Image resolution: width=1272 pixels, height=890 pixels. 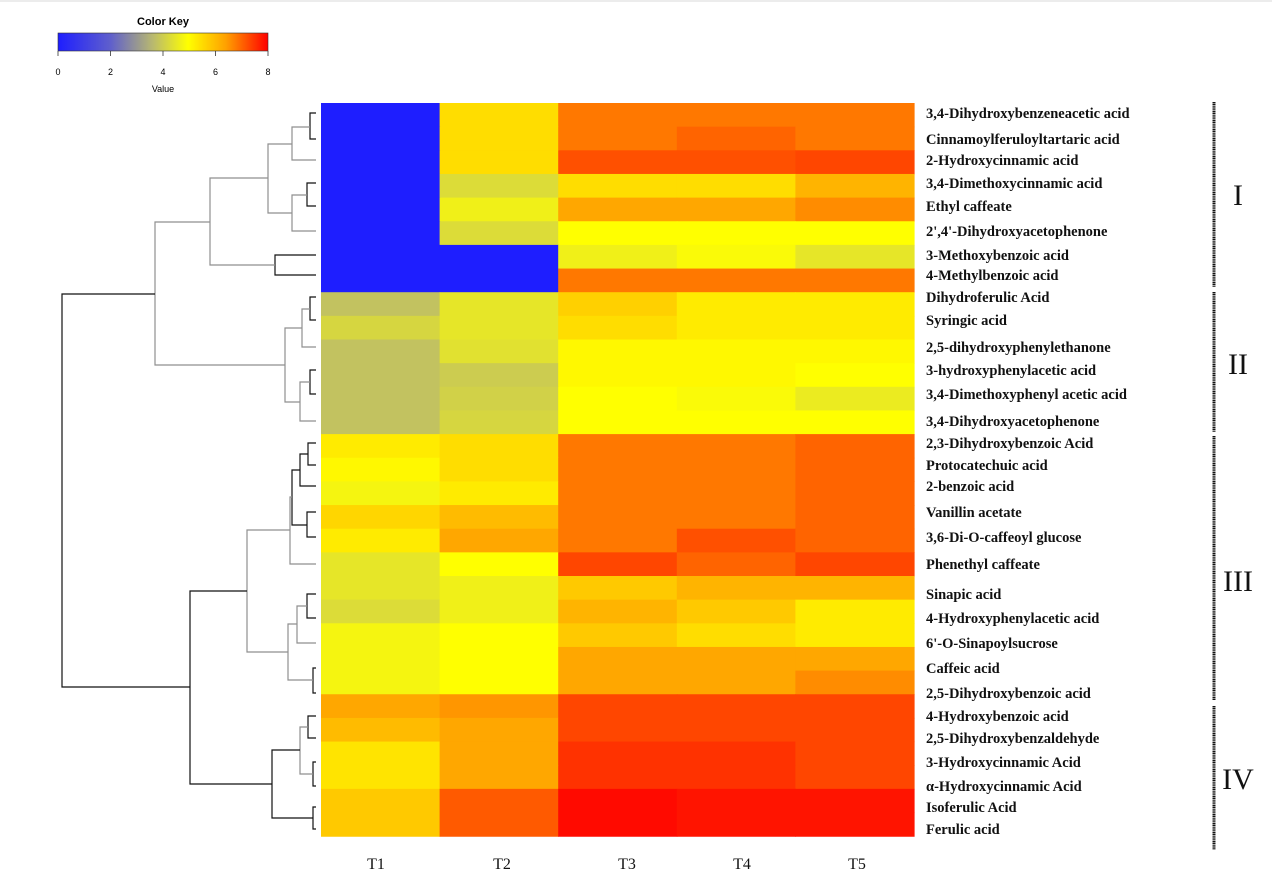 I want to click on row-label: 3,6-Di-O-caffeoyl glucose, so click(x=1004, y=538).